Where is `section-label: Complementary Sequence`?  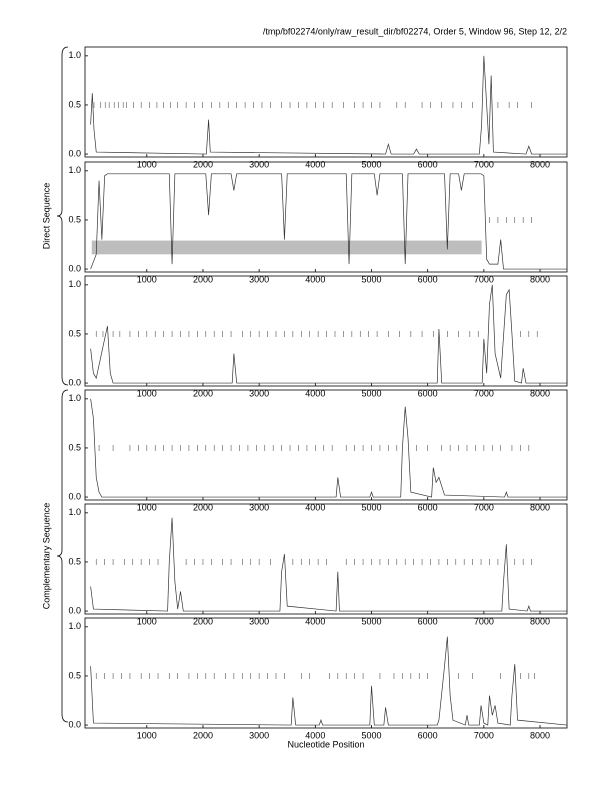
section-label: Complementary Sequence is located at coordinates (46, 556).